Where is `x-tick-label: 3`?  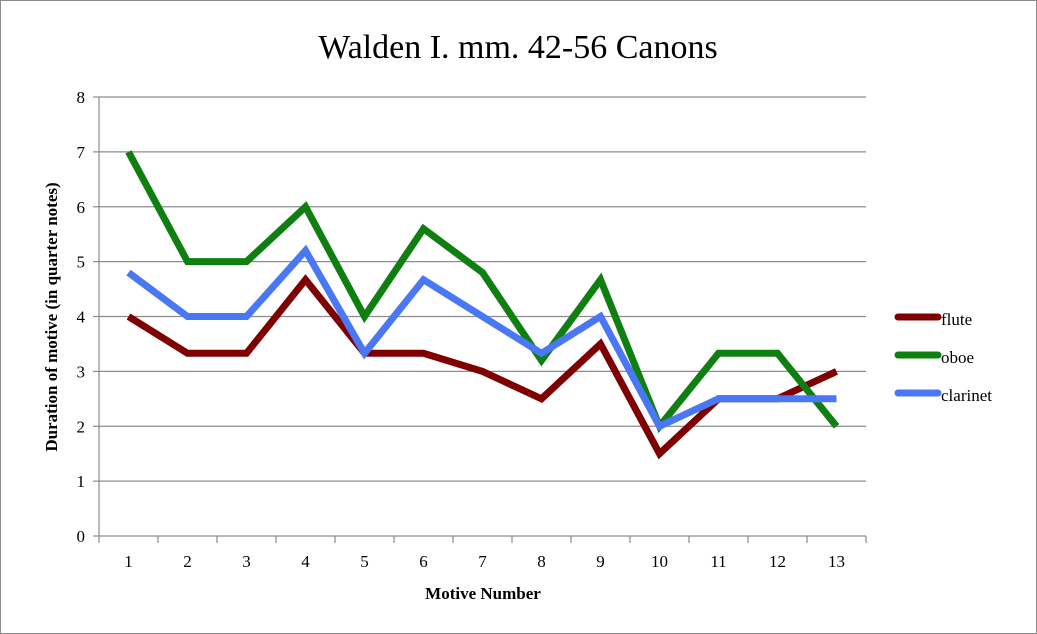
x-tick-label: 3 is located at coordinates (246, 561).